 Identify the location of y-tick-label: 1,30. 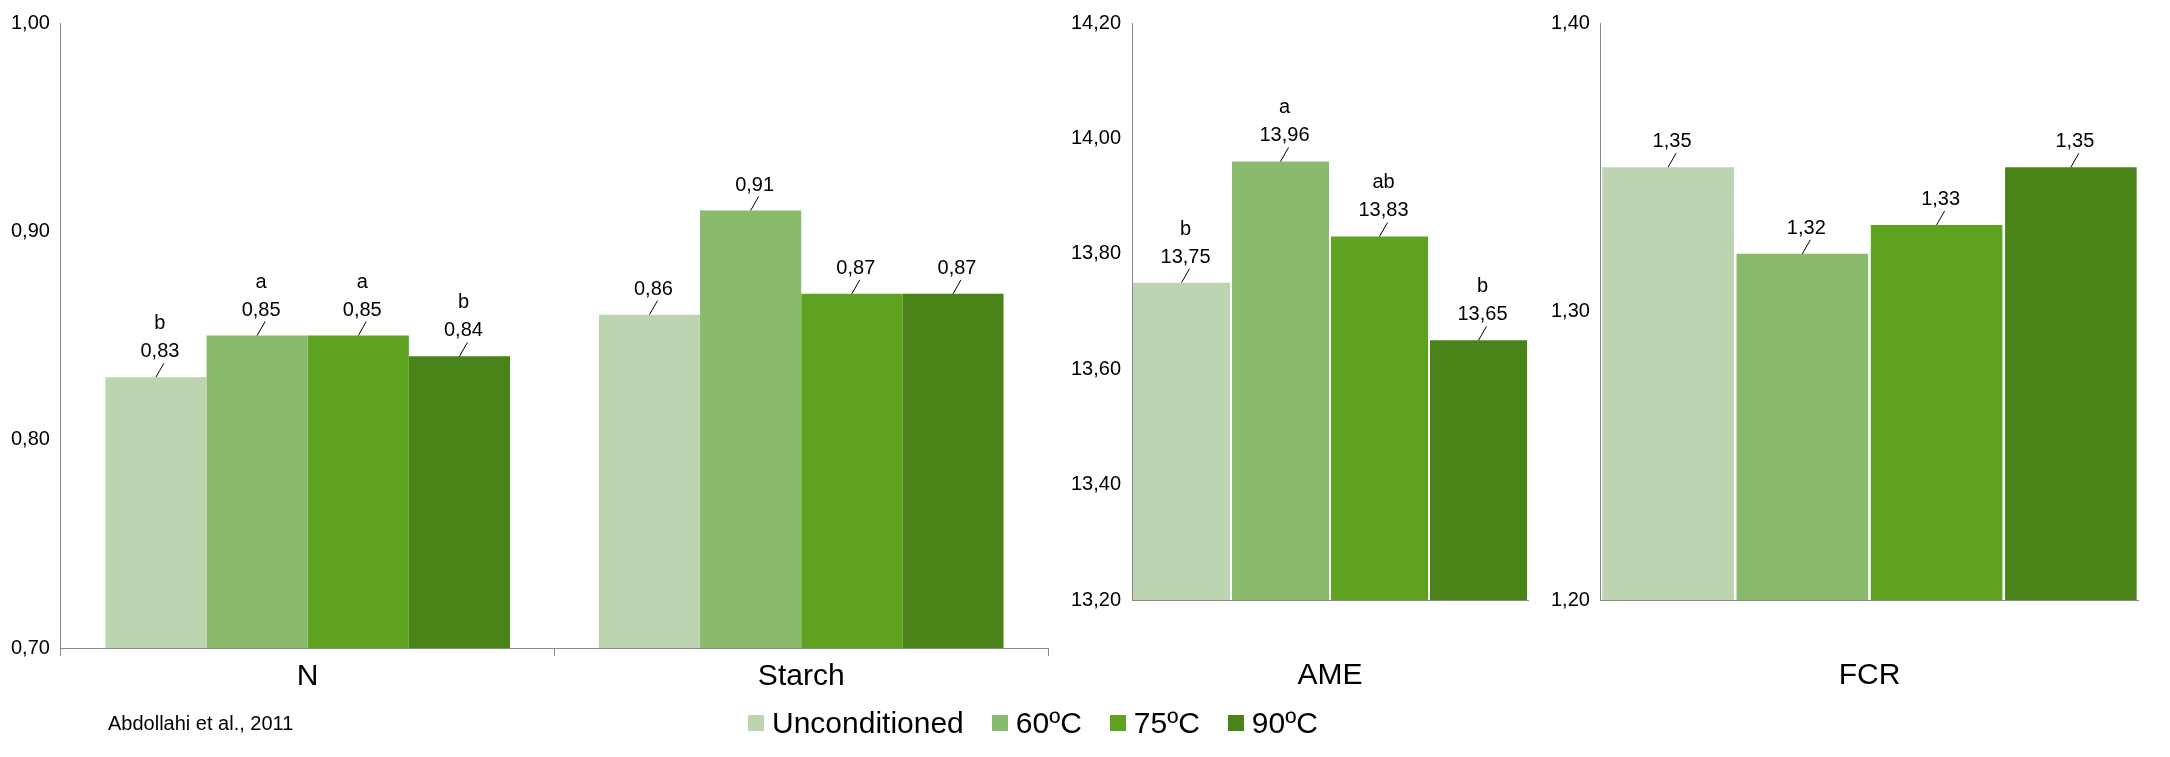
(1570, 310).